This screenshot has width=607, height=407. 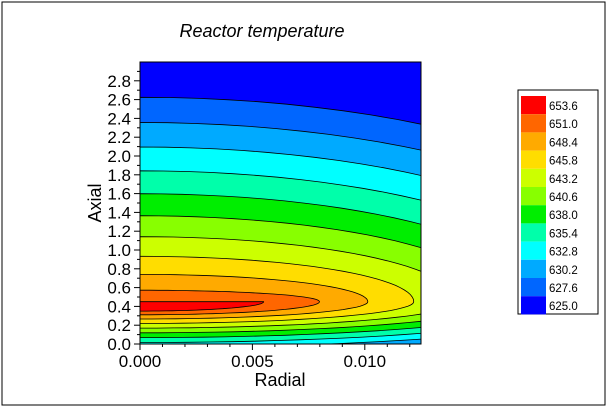 What do you see at coordinates (563, 143) in the screenshot?
I see `legend-label: 648.4` at bounding box center [563, 143].